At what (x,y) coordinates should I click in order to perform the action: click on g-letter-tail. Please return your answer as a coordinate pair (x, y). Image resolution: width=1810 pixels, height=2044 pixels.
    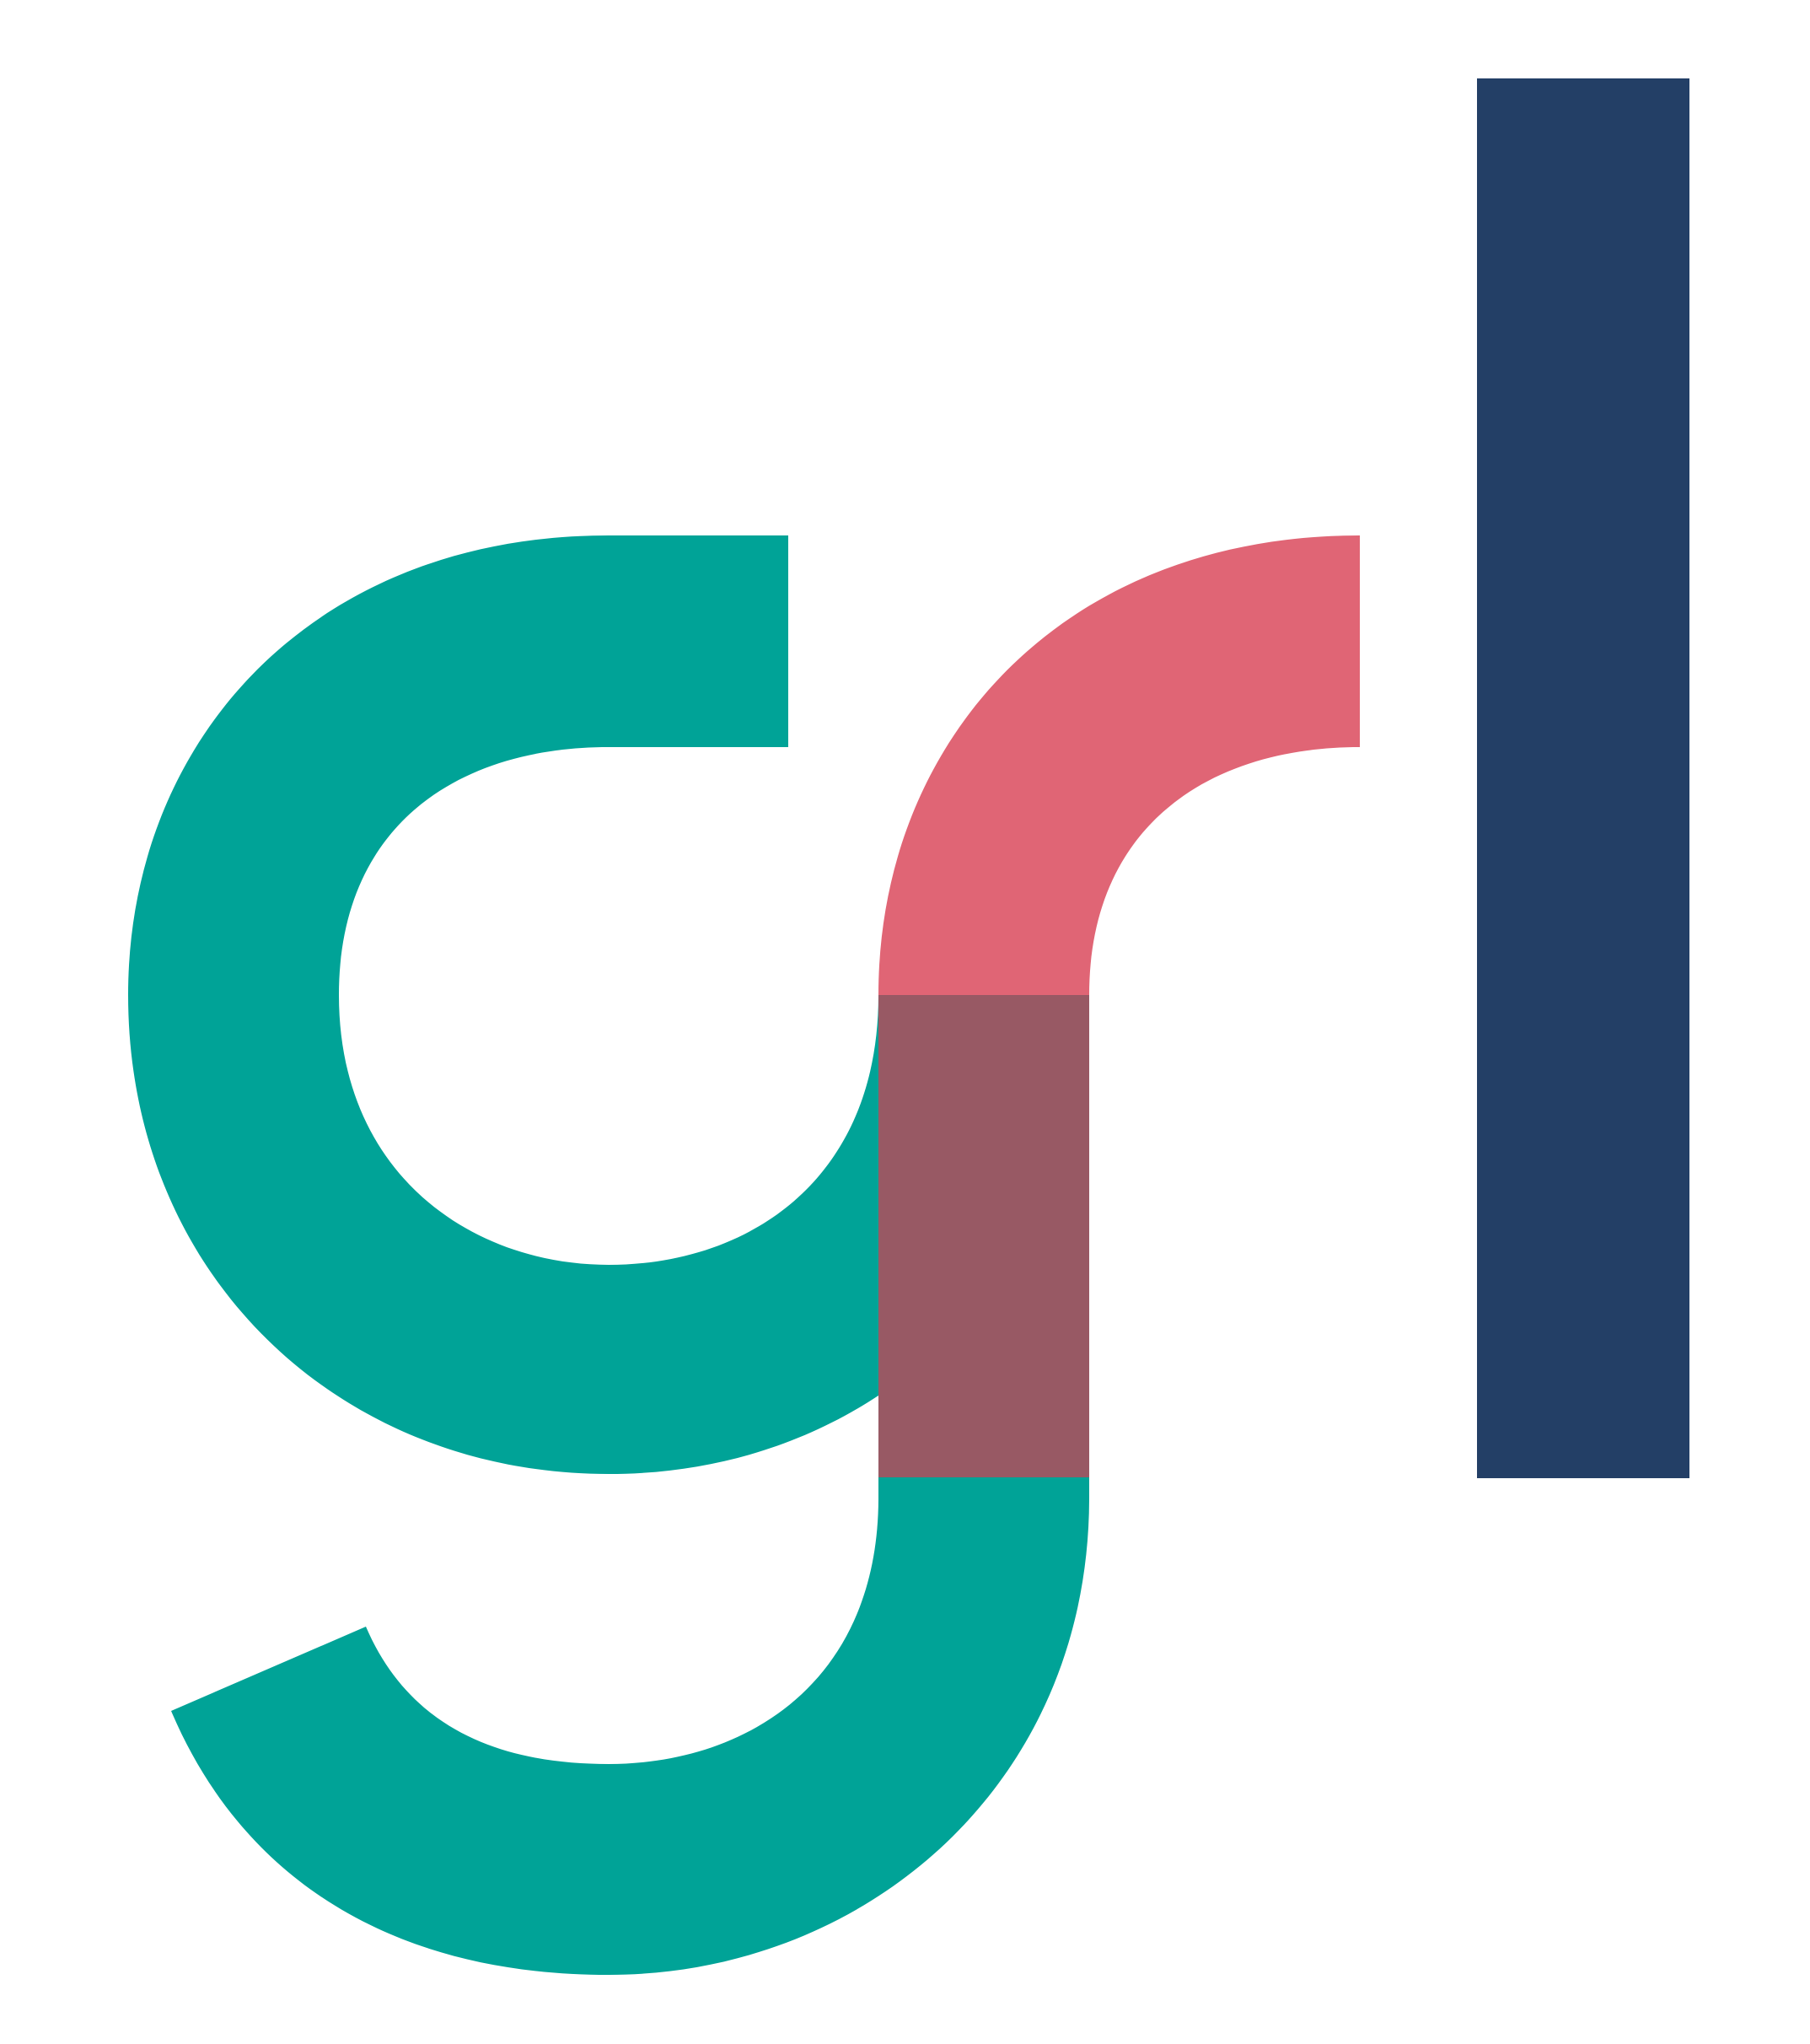
    Looking at the image, I should click on (630, 1726).